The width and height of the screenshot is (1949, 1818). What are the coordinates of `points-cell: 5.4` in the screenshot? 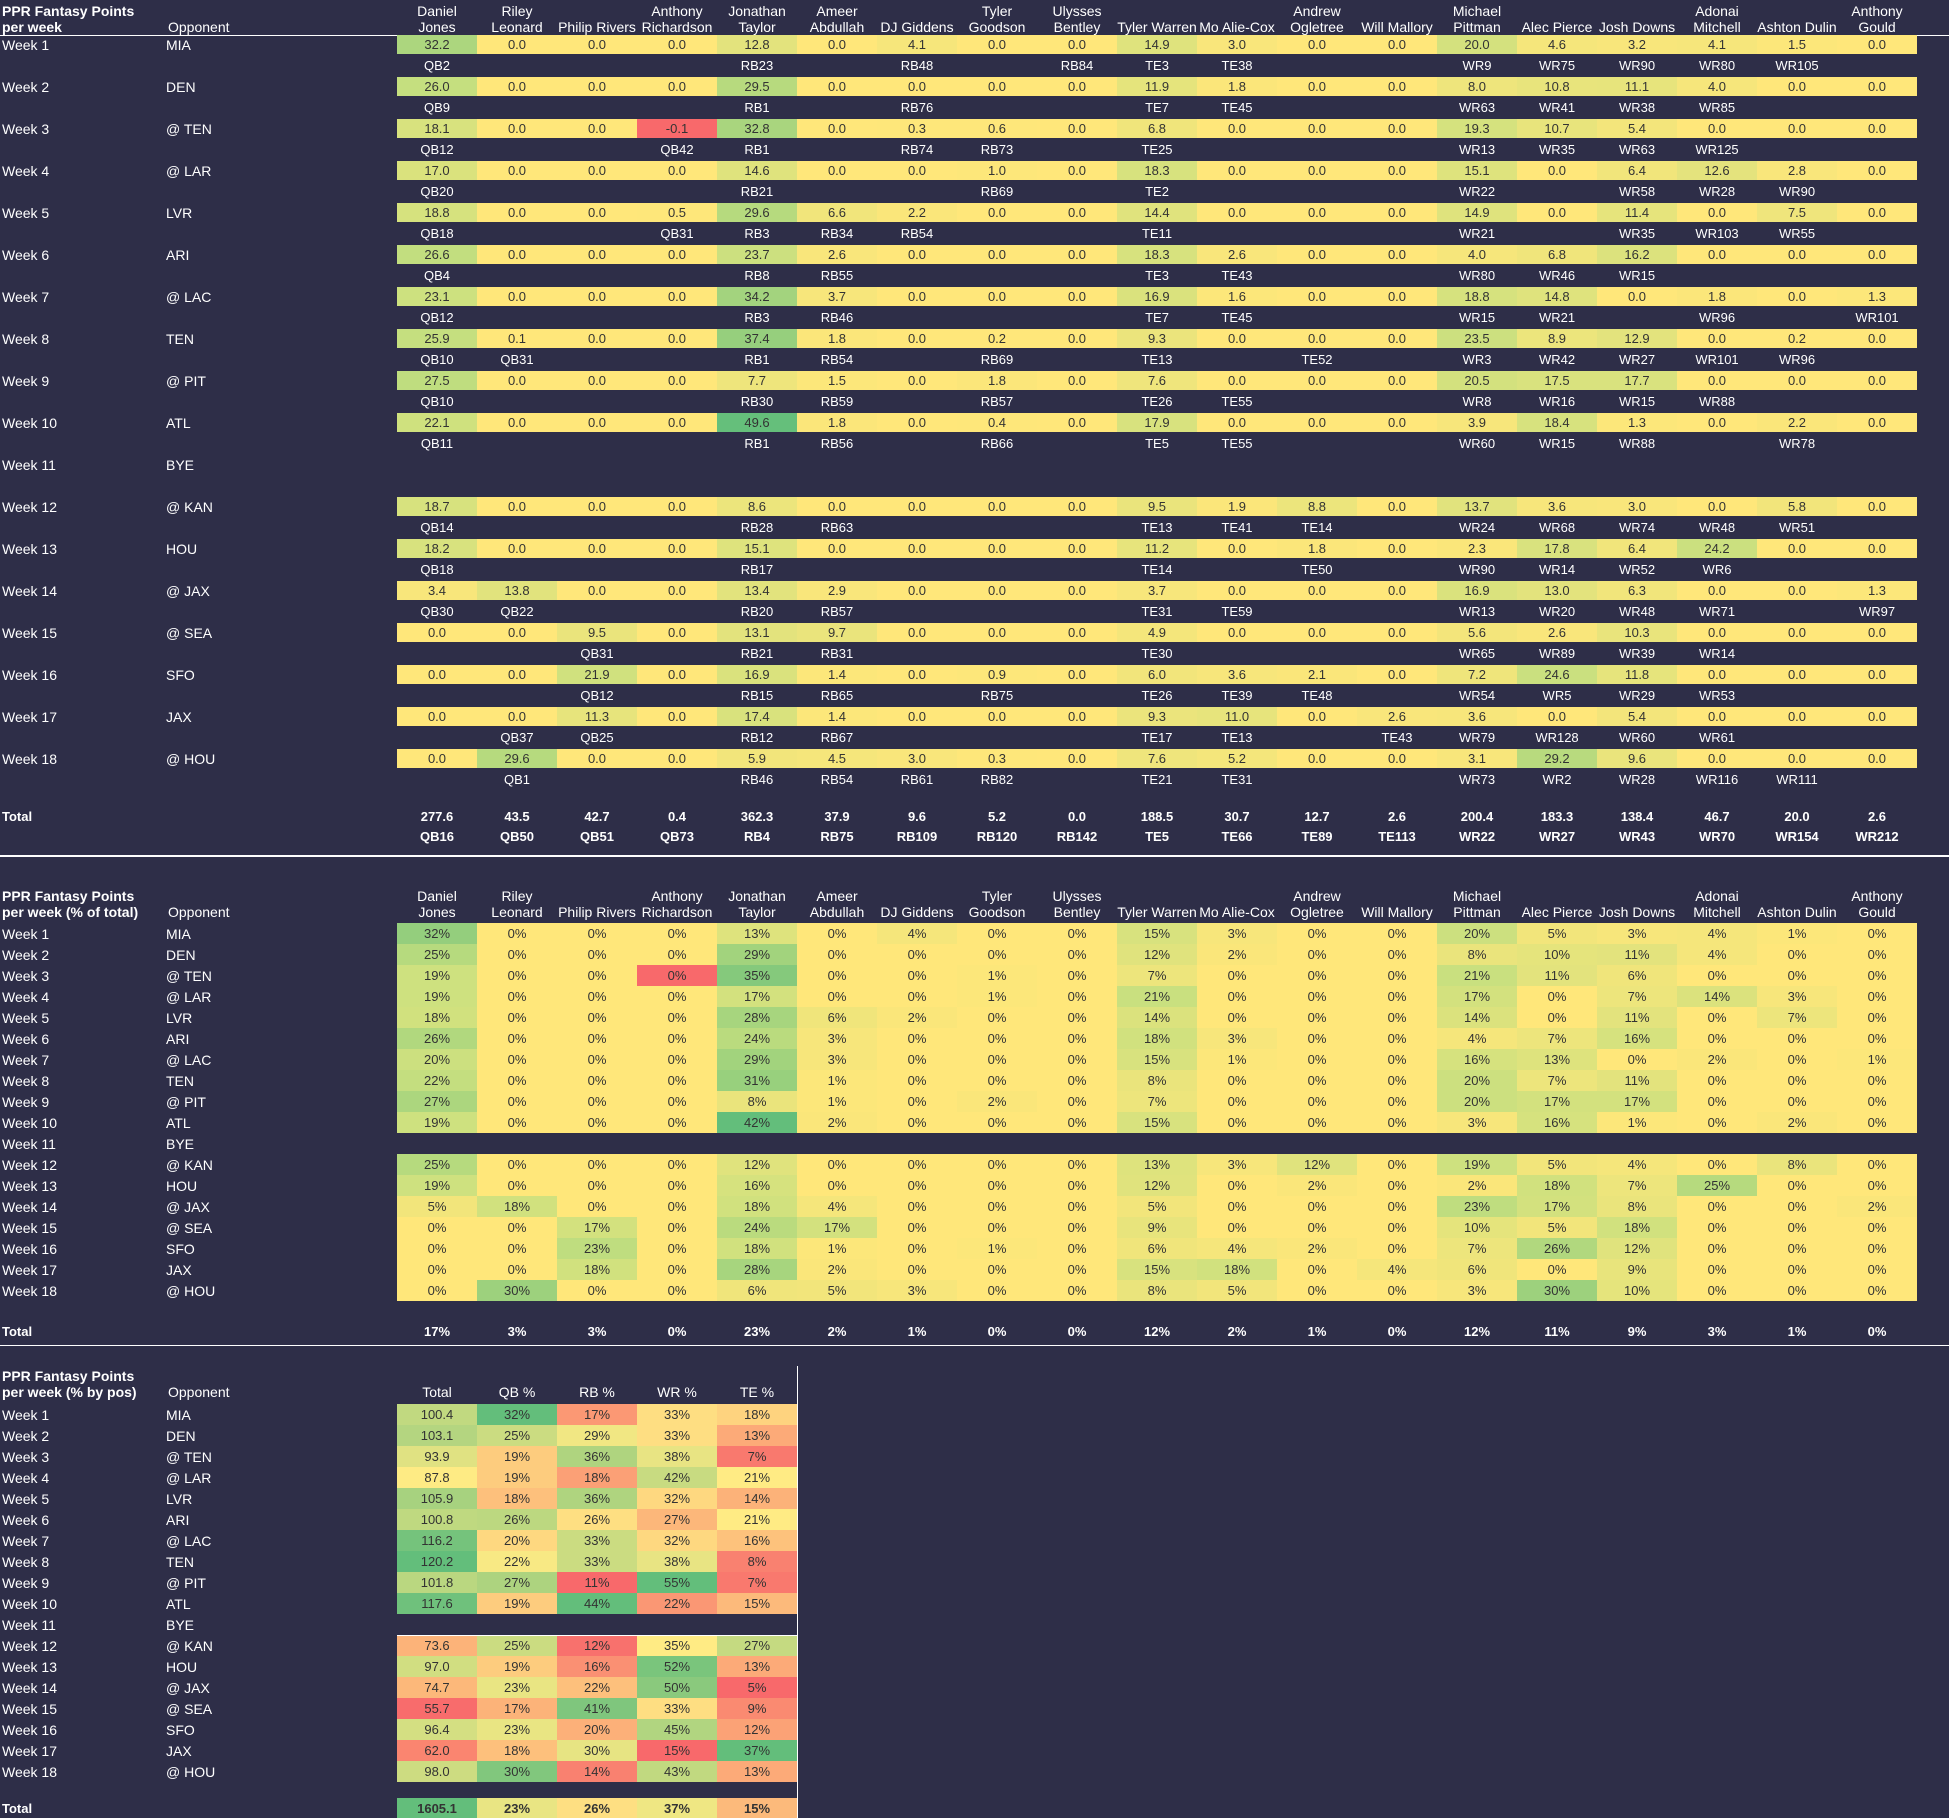 It's located at (1637, 128).